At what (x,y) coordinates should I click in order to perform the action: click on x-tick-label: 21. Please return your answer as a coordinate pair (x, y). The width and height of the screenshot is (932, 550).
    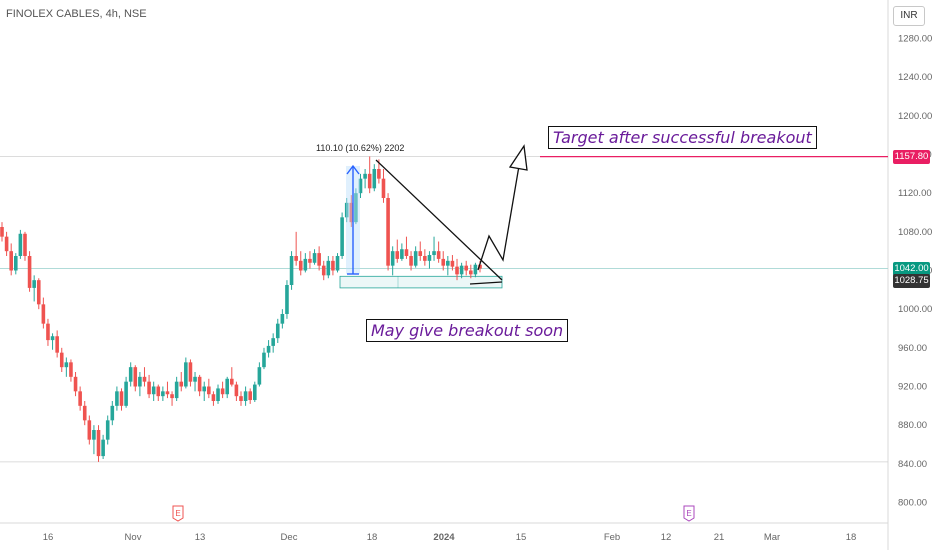
    Looking at the image, I should click on (719, 537).